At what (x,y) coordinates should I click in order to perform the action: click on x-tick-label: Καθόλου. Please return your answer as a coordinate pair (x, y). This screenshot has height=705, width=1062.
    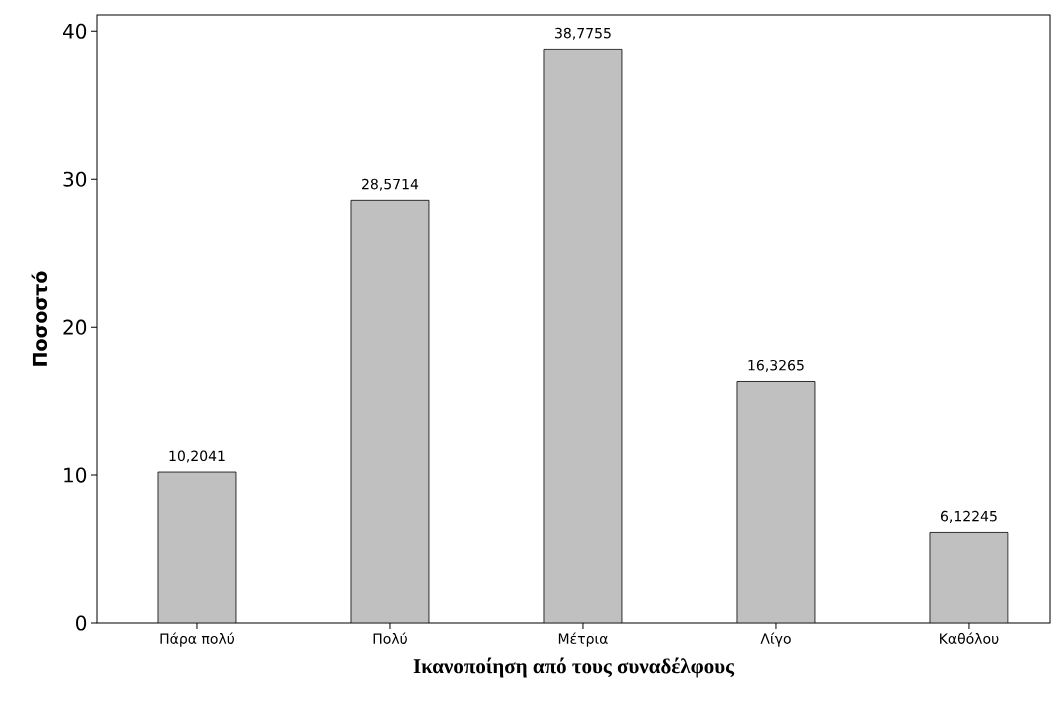
    Looking at the image, I should click on (969, 638).